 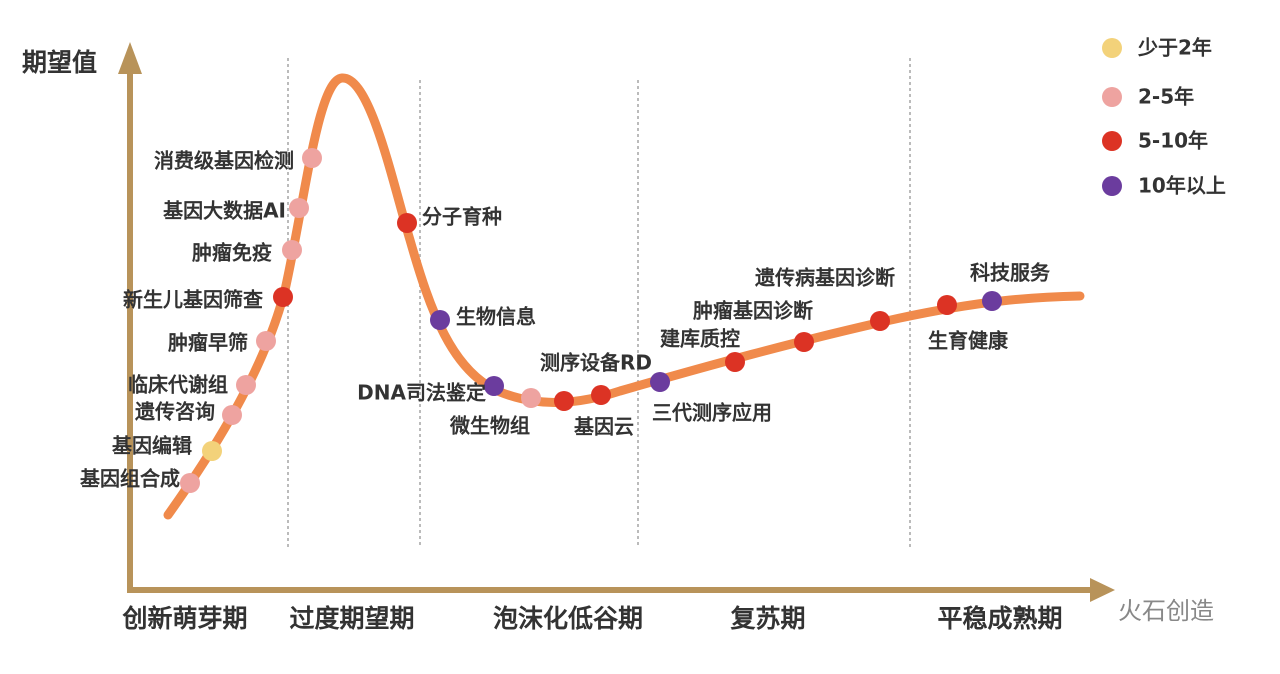 I want to click on phase-label: 创新萌芽期, so click(x=184, y=618).